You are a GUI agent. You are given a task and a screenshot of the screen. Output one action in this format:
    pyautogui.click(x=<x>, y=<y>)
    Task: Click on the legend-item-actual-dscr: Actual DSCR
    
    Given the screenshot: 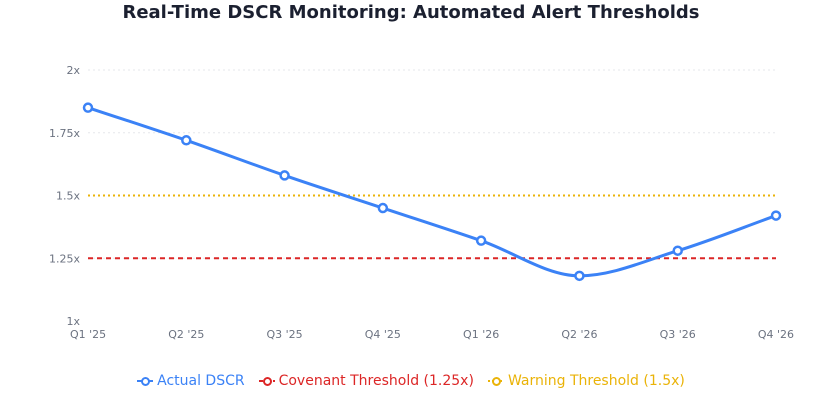 What is the action you would take?
    pyautogui.click(x=191, y=381)
    